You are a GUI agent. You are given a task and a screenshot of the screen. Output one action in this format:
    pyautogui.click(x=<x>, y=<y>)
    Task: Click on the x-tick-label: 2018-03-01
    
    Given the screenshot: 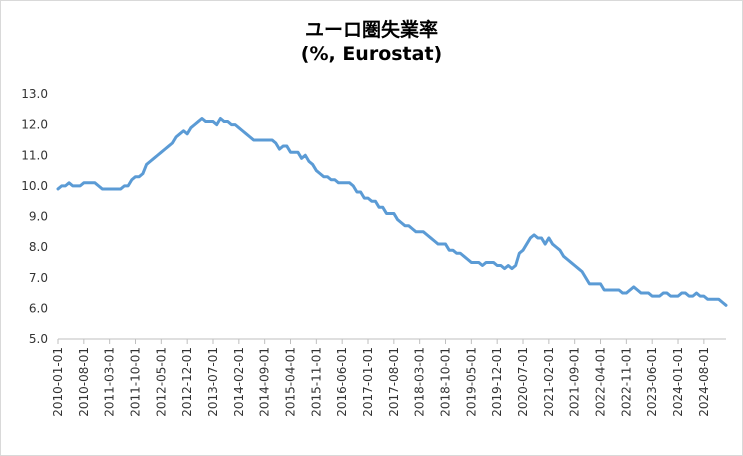 What is the action you would take?
    pyautogui.click(x=420, y=382)
    